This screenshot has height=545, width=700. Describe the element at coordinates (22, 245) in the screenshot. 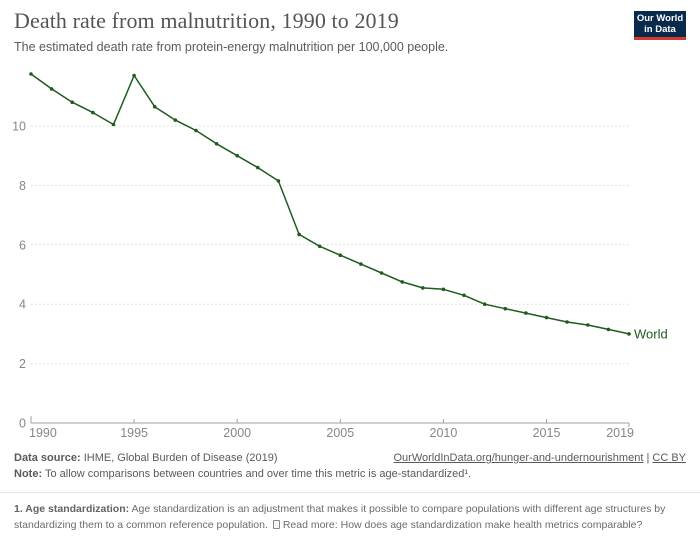

I see `y-tick-label-6: 6` at that location.